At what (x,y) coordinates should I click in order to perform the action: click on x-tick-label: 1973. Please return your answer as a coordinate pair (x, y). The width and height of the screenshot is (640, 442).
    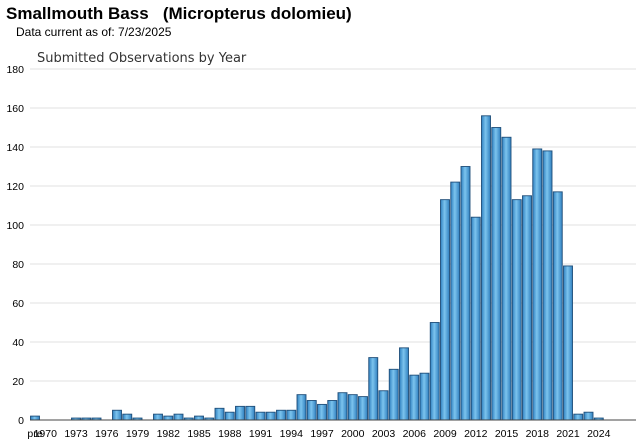
    Looking at the image, I should click on (76, 434).